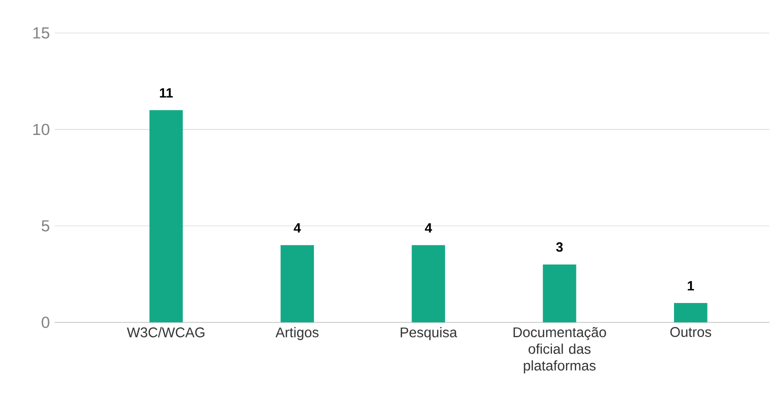  Describe the element at coordinates (559, 247) in the screenshot. I see `data-label: 3` at that location.